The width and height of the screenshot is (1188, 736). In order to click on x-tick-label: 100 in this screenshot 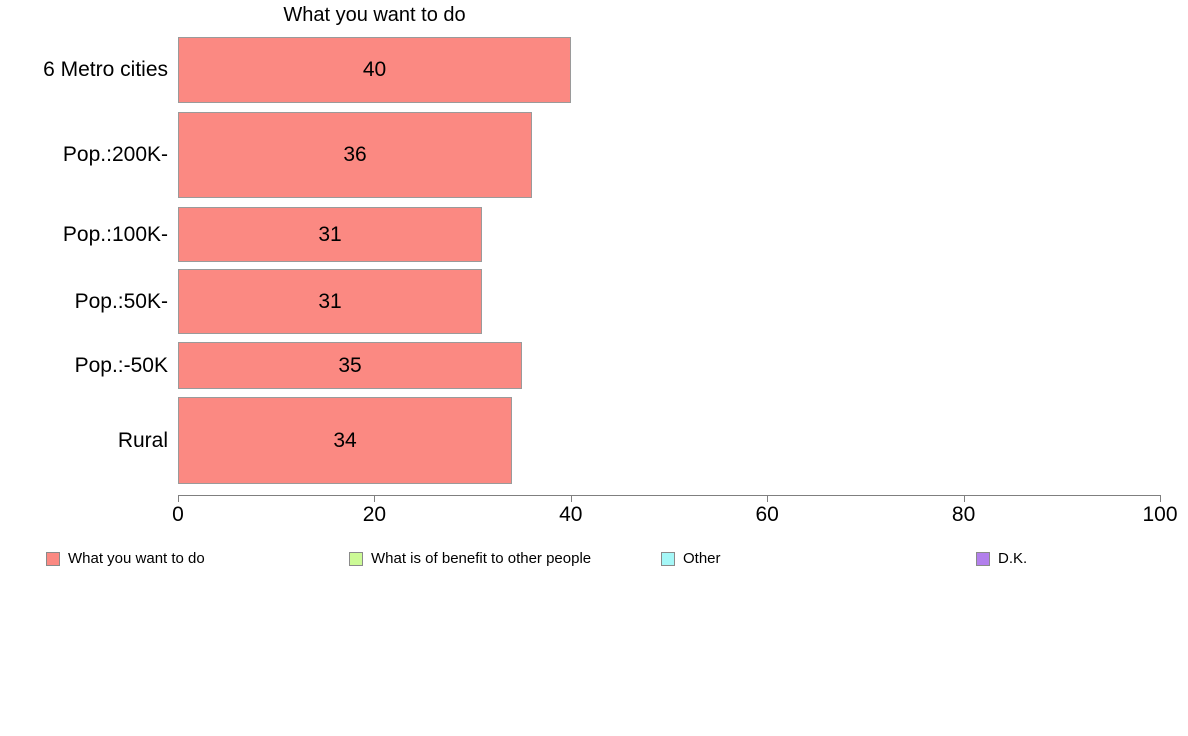, I will do `click(1160, 514)`.